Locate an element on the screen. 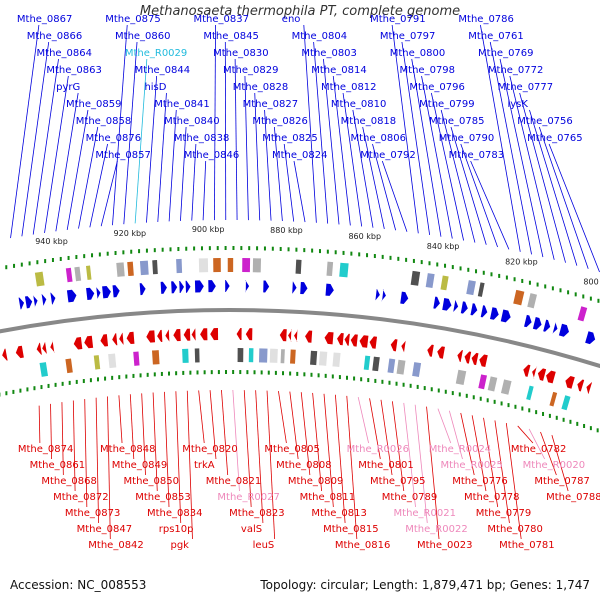  reverse-gene-label: Mthe_0778 is located at coordinates (492, 497).